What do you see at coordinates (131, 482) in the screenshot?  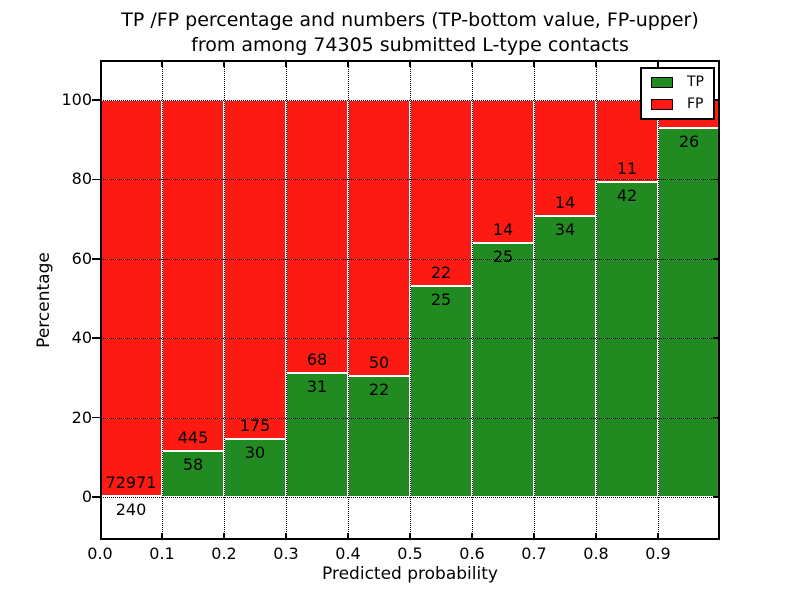 I see `bar-label-fp: 72971` at bounding box center [131, 482].